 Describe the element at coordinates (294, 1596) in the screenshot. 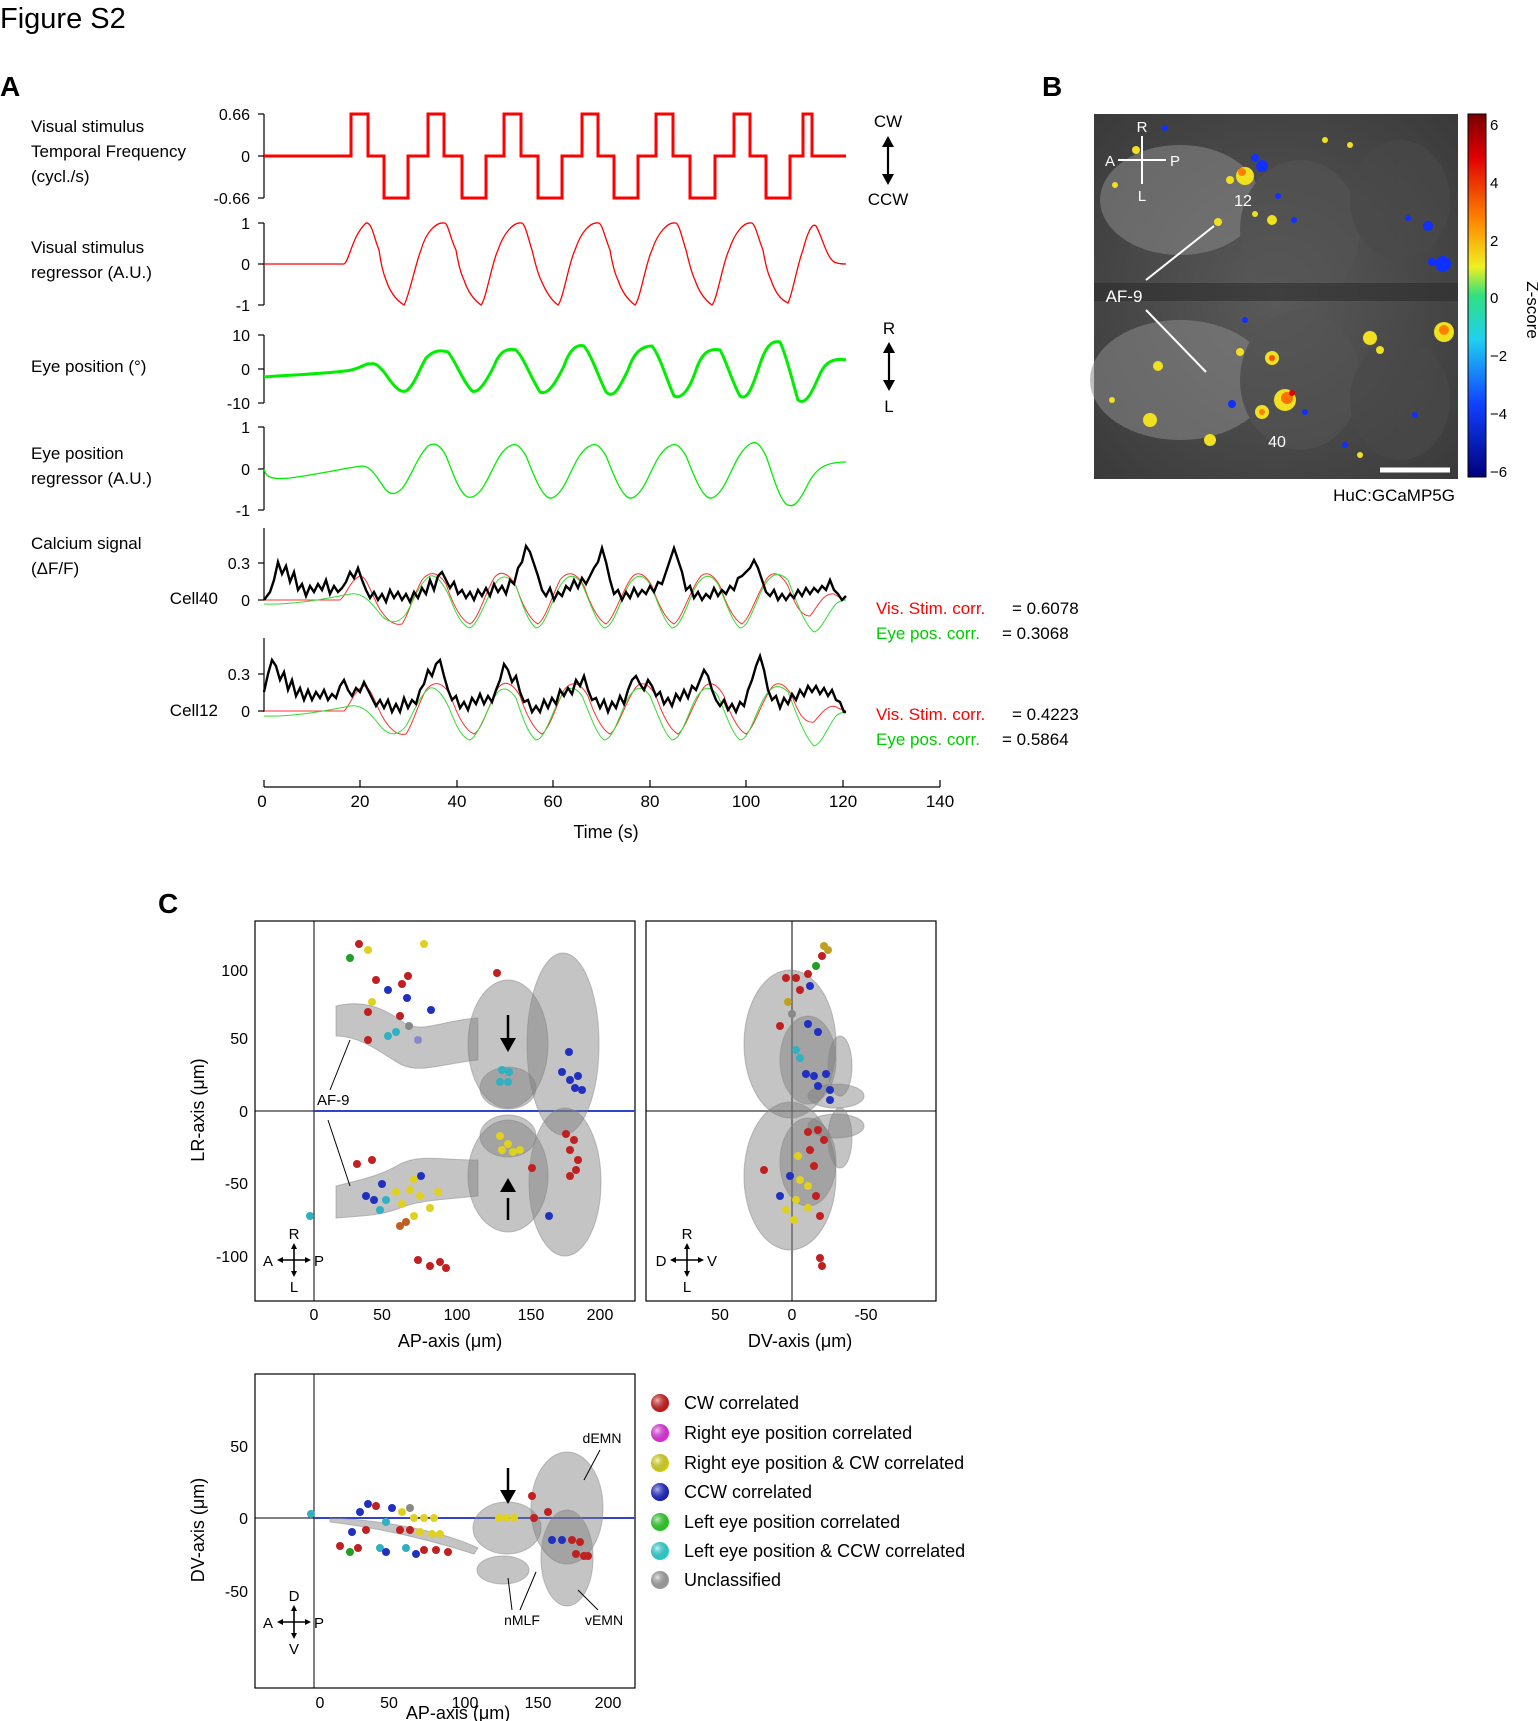

I see `c-b-compass-n: D` at that location.